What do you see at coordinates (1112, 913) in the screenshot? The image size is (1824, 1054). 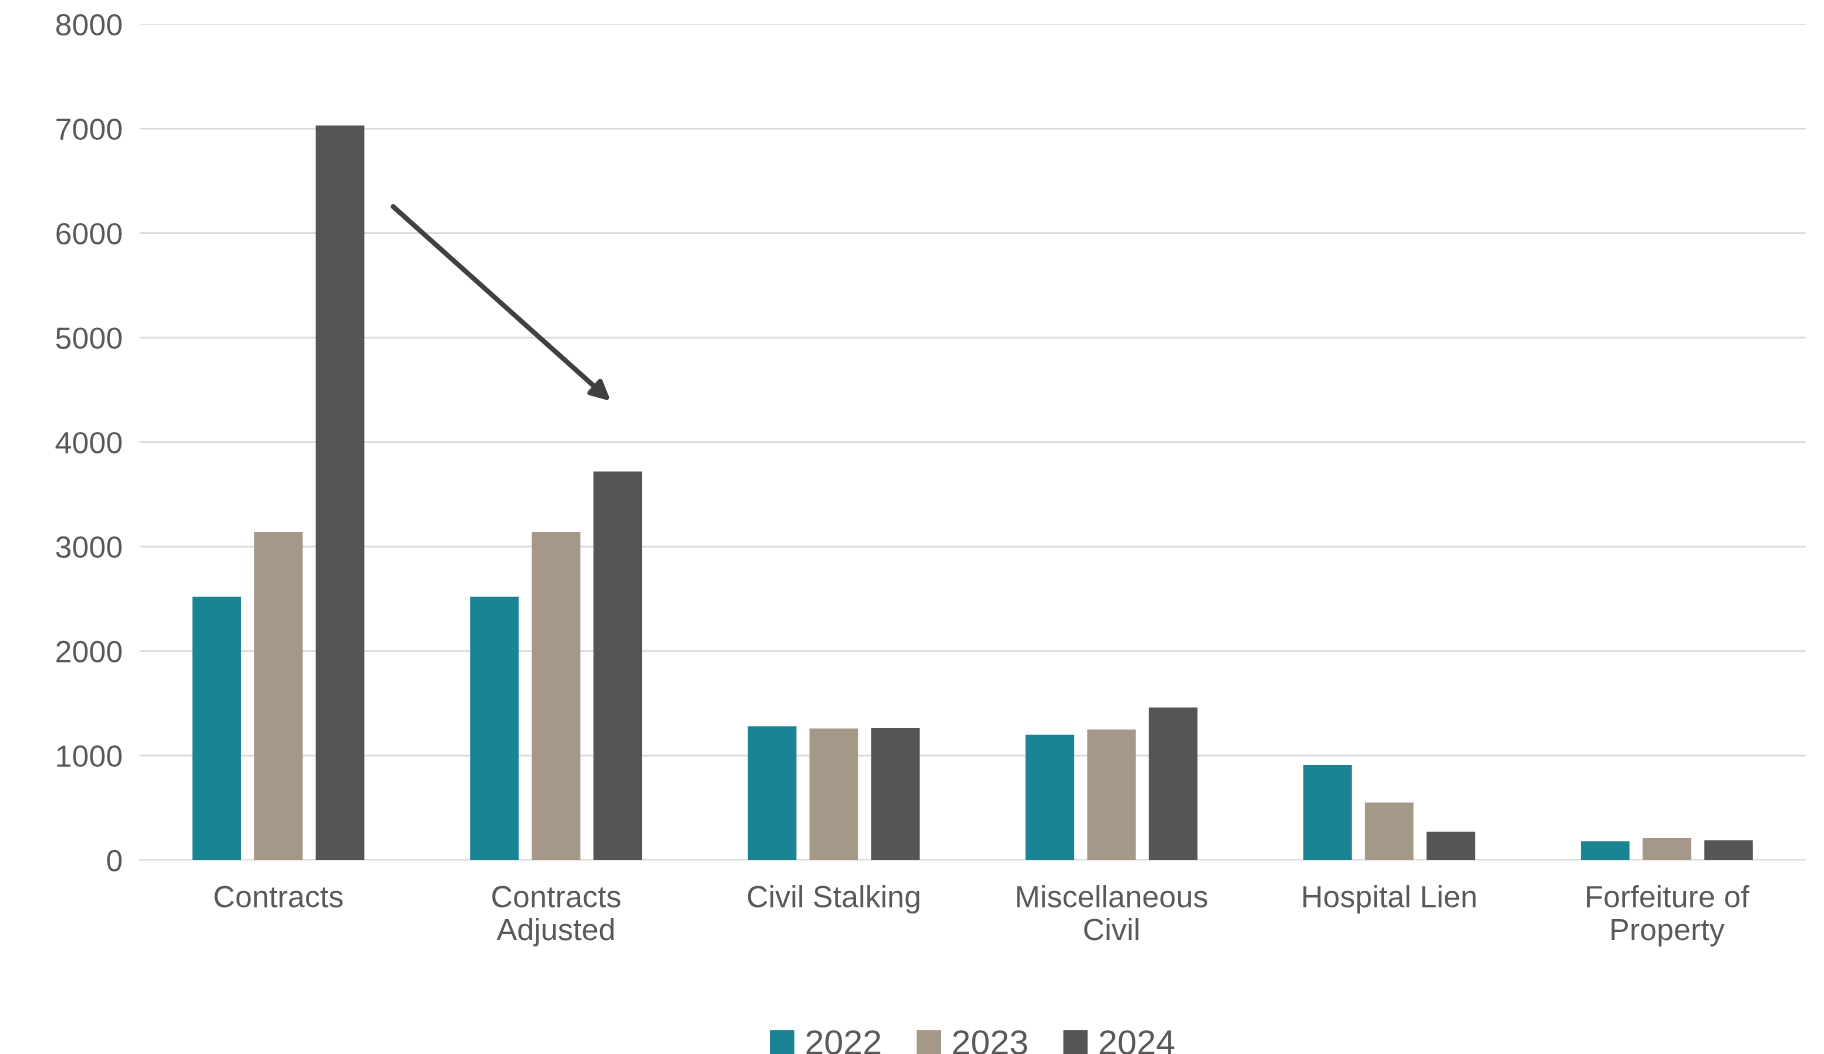 I see `x-tick-label: Miscellaneous Civil` at bounding box center [1112, 913].